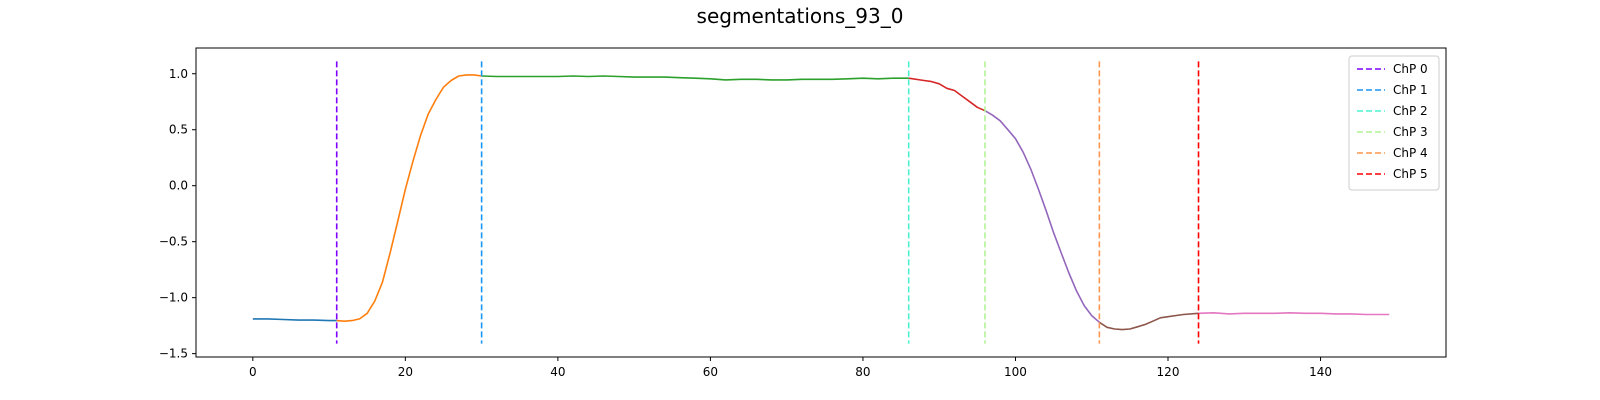  Describe the element at coordinates (178, 186) in the screenshot. I see `y-tick-label: 0.0` at that location.